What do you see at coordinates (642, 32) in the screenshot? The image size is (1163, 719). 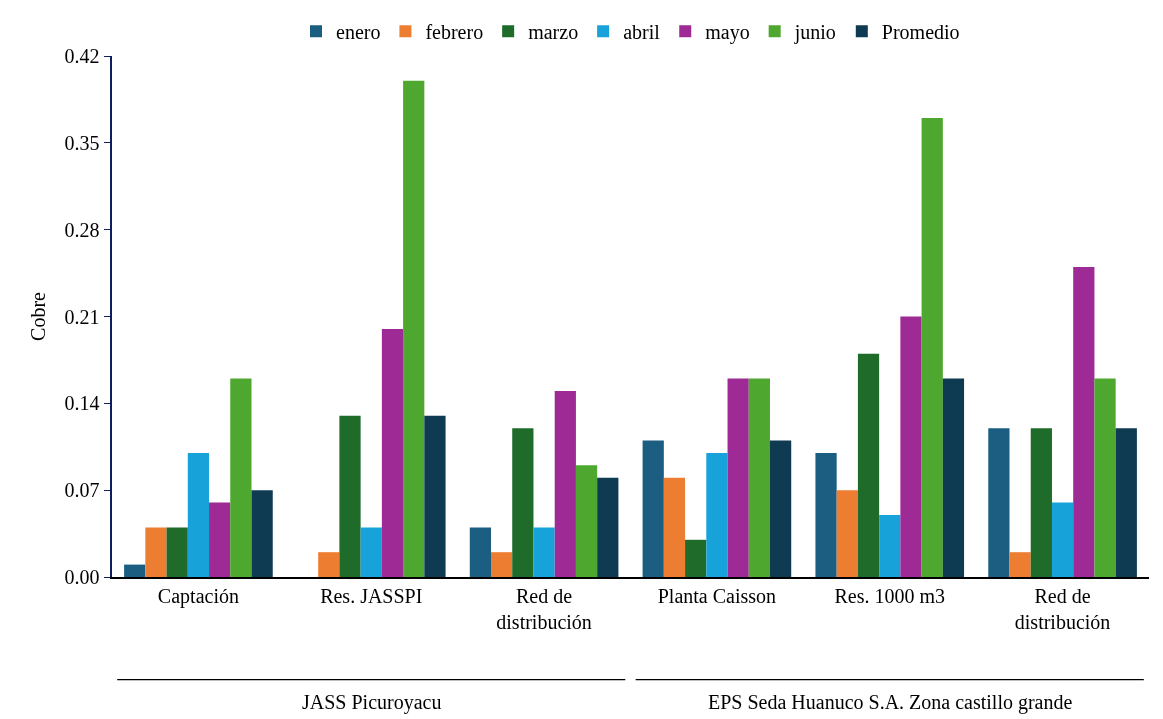 I see `legend-label: abril` at bounding box center [642, 32].